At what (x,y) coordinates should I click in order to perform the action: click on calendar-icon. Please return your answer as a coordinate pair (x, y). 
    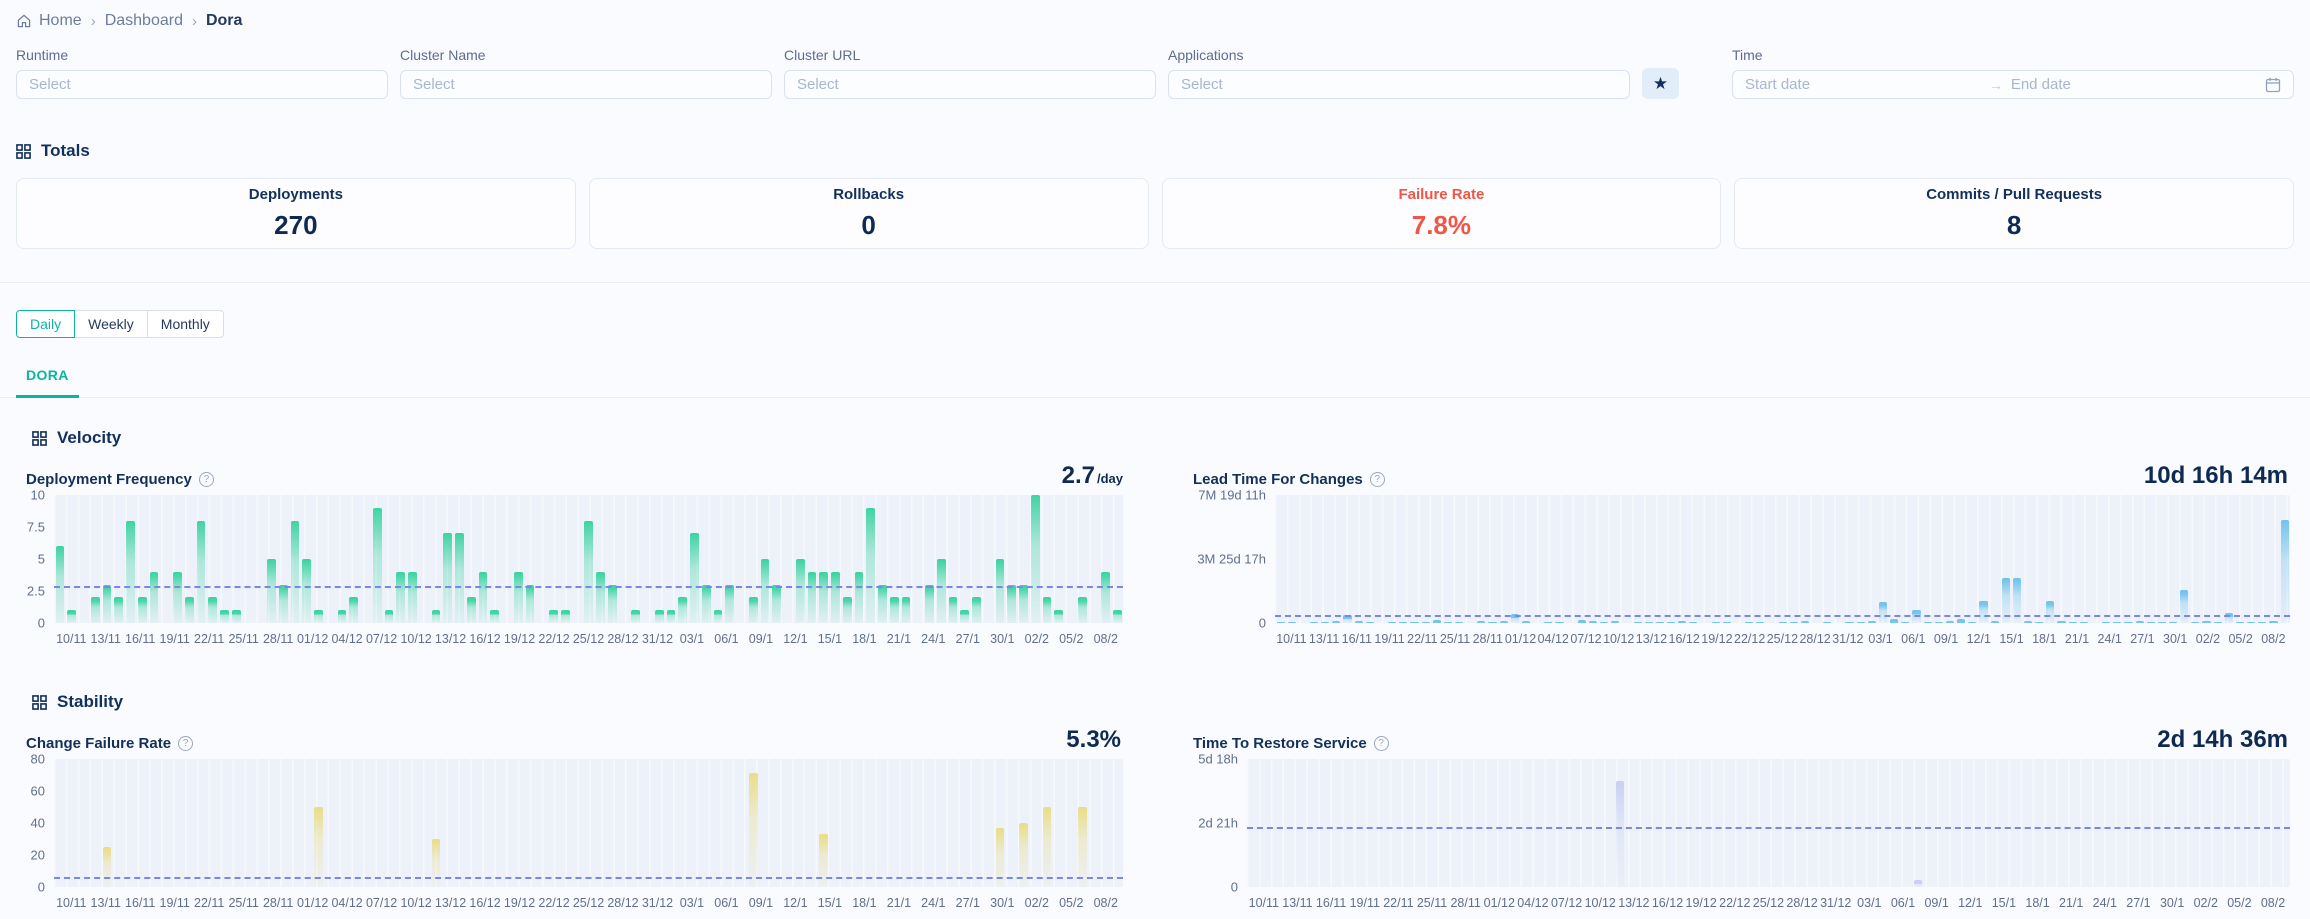
    Looking at the image, I should click on (2273, 85).